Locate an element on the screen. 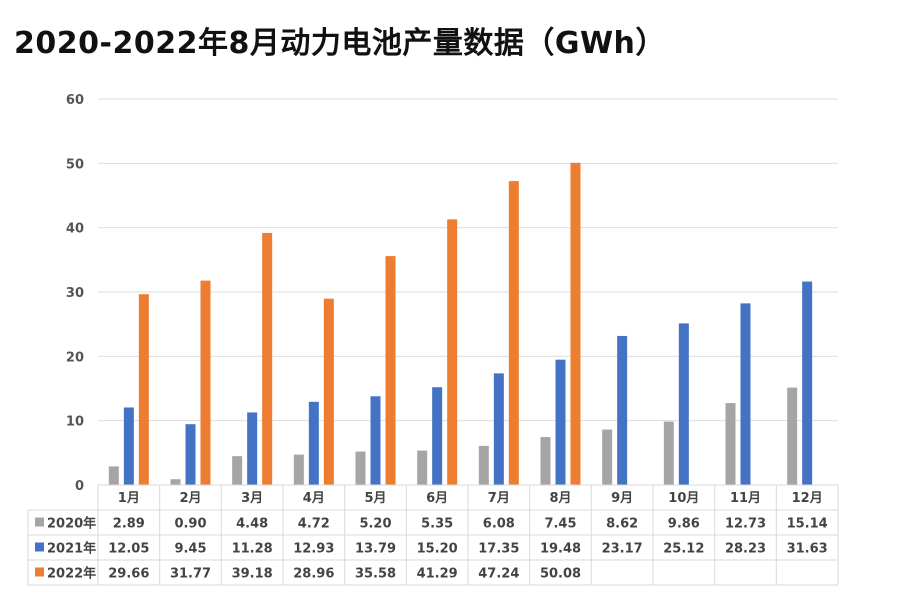 Image resolution: width=915 pixels, height=602 pixels. bar-2022年-6月 is located at coordinates (452, 352).